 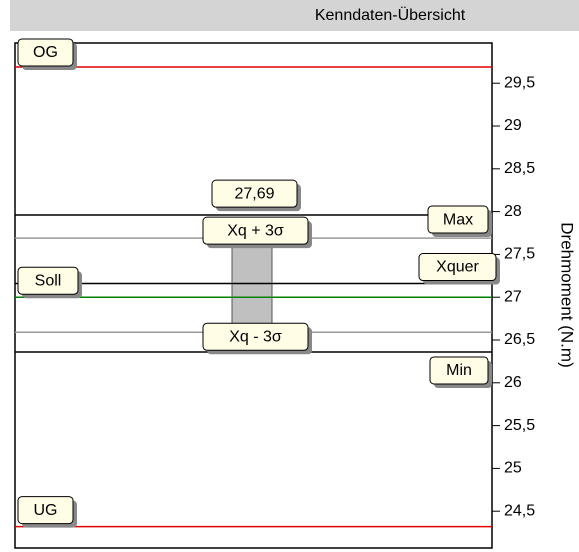 I want to click on value-label: 27,69, so click(x=254, y=193).